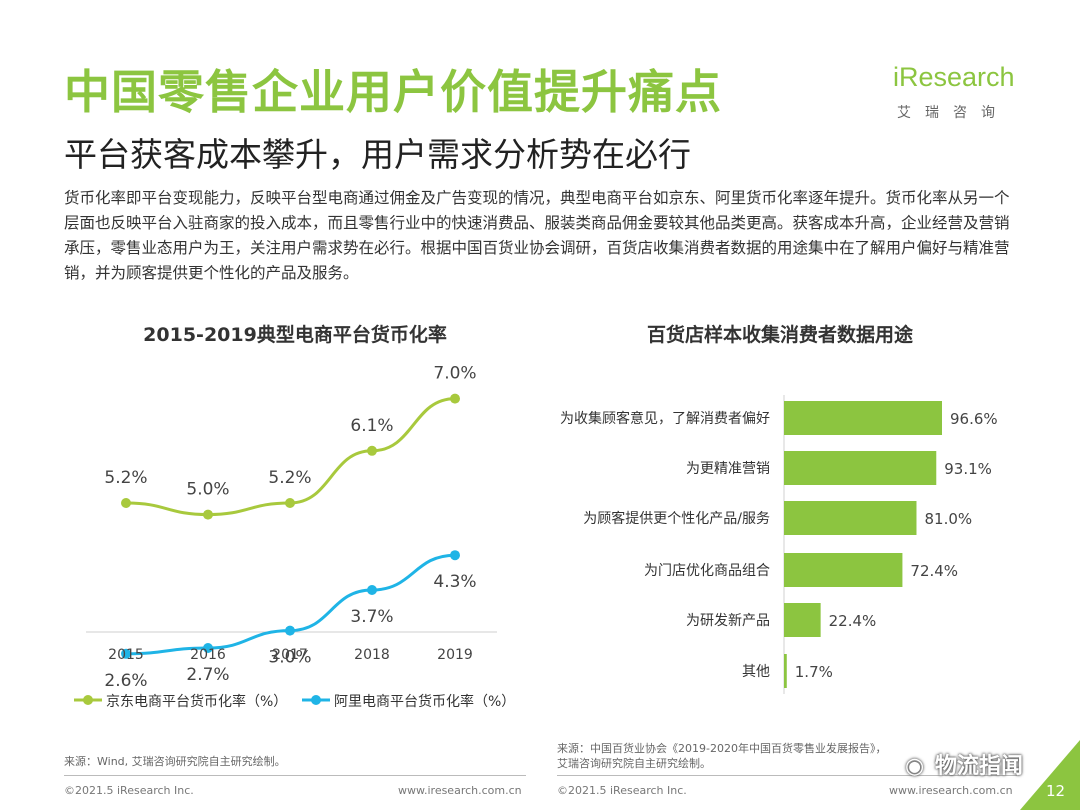 The image size is (1080, 810). Describe the element at coordinates (371, 617) in the screenshot. I see `data-label: 3.7%` at that location.